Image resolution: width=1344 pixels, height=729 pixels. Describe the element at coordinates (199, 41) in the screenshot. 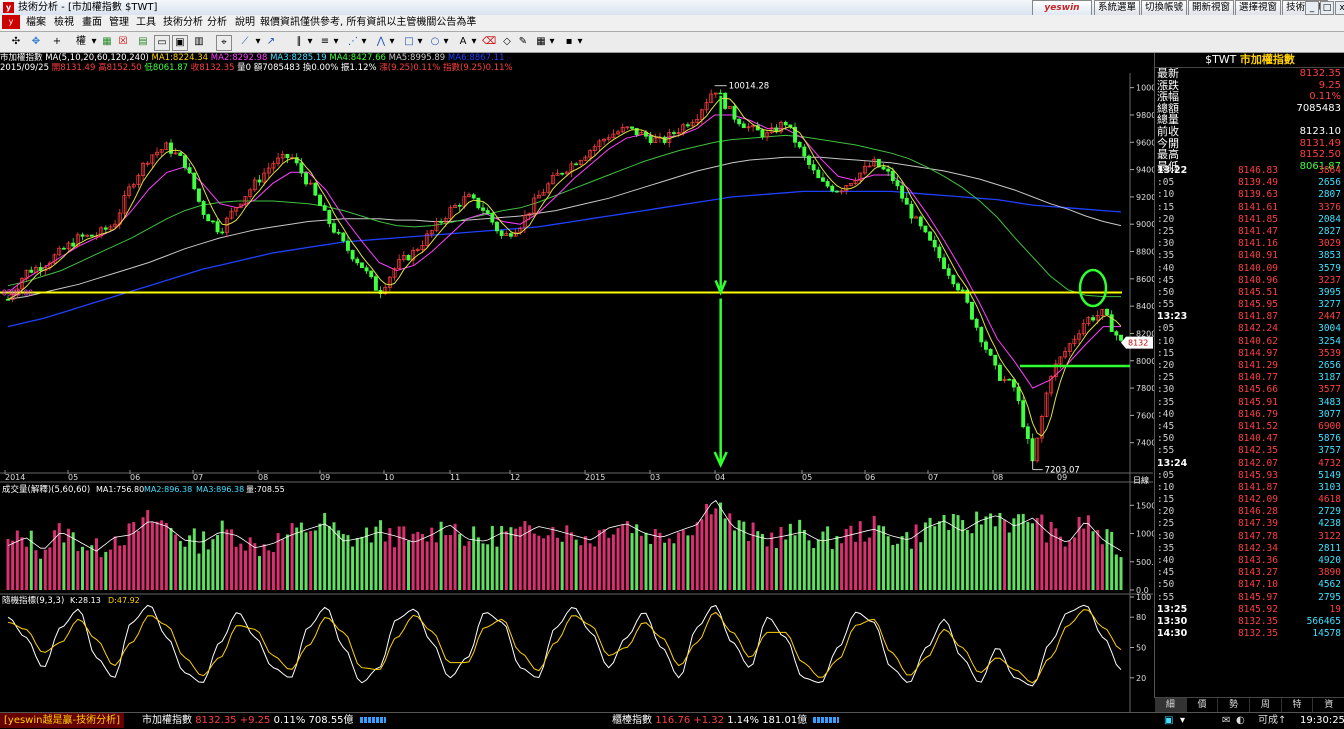

I see `layout-icon: ▥` at that location.